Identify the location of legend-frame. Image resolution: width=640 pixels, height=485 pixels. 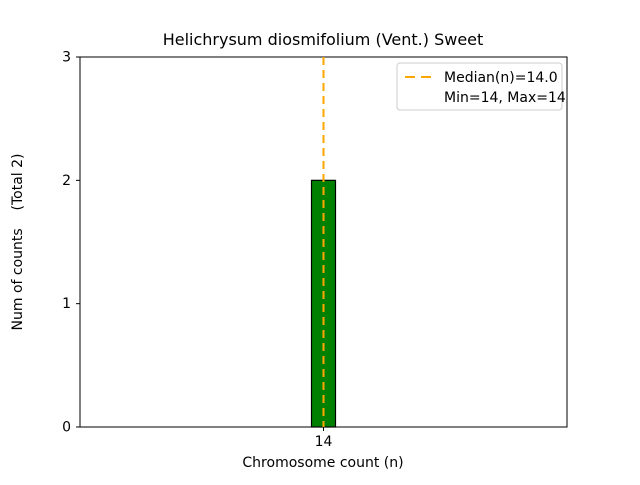
(479, 86).